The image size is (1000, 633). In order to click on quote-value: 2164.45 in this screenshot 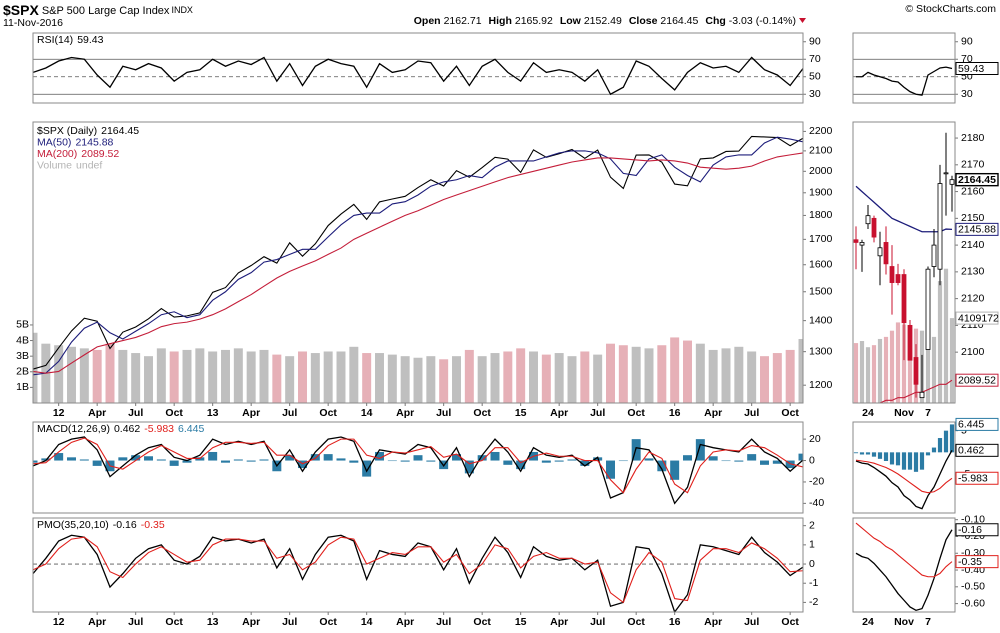, I will do `click(679, 21)`.